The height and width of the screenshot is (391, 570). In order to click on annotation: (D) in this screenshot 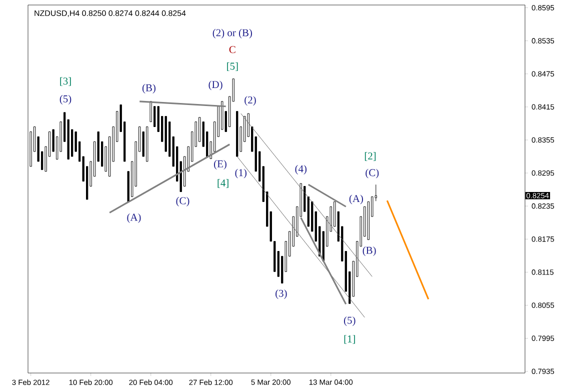, I will do `click(215, 85)`.